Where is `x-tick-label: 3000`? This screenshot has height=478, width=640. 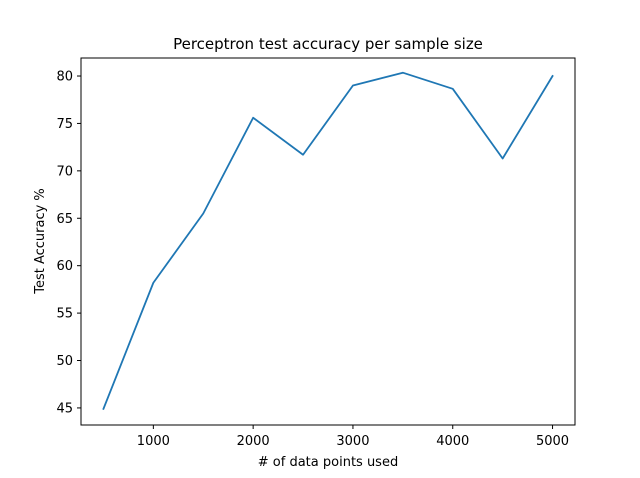 x-tick-label: 3000 is located at coordinates (352, 441).